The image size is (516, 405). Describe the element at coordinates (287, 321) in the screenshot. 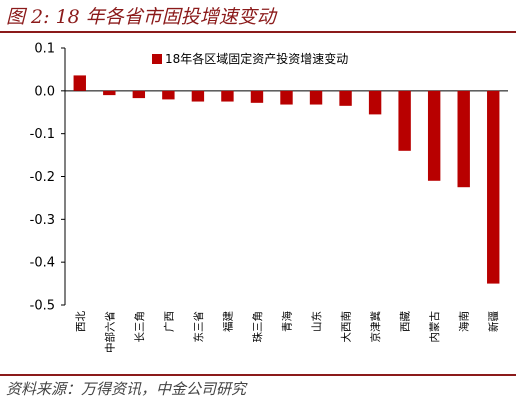

I see `x-category-label: 青海` at that location.